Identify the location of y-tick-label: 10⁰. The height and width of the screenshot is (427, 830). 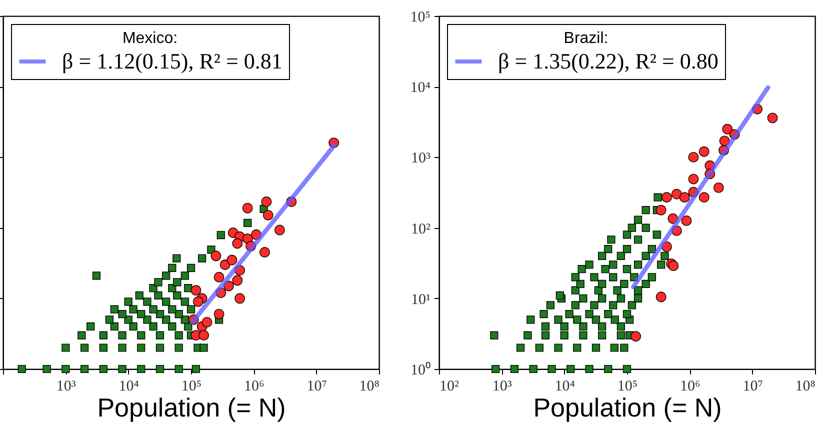
(420, 370).